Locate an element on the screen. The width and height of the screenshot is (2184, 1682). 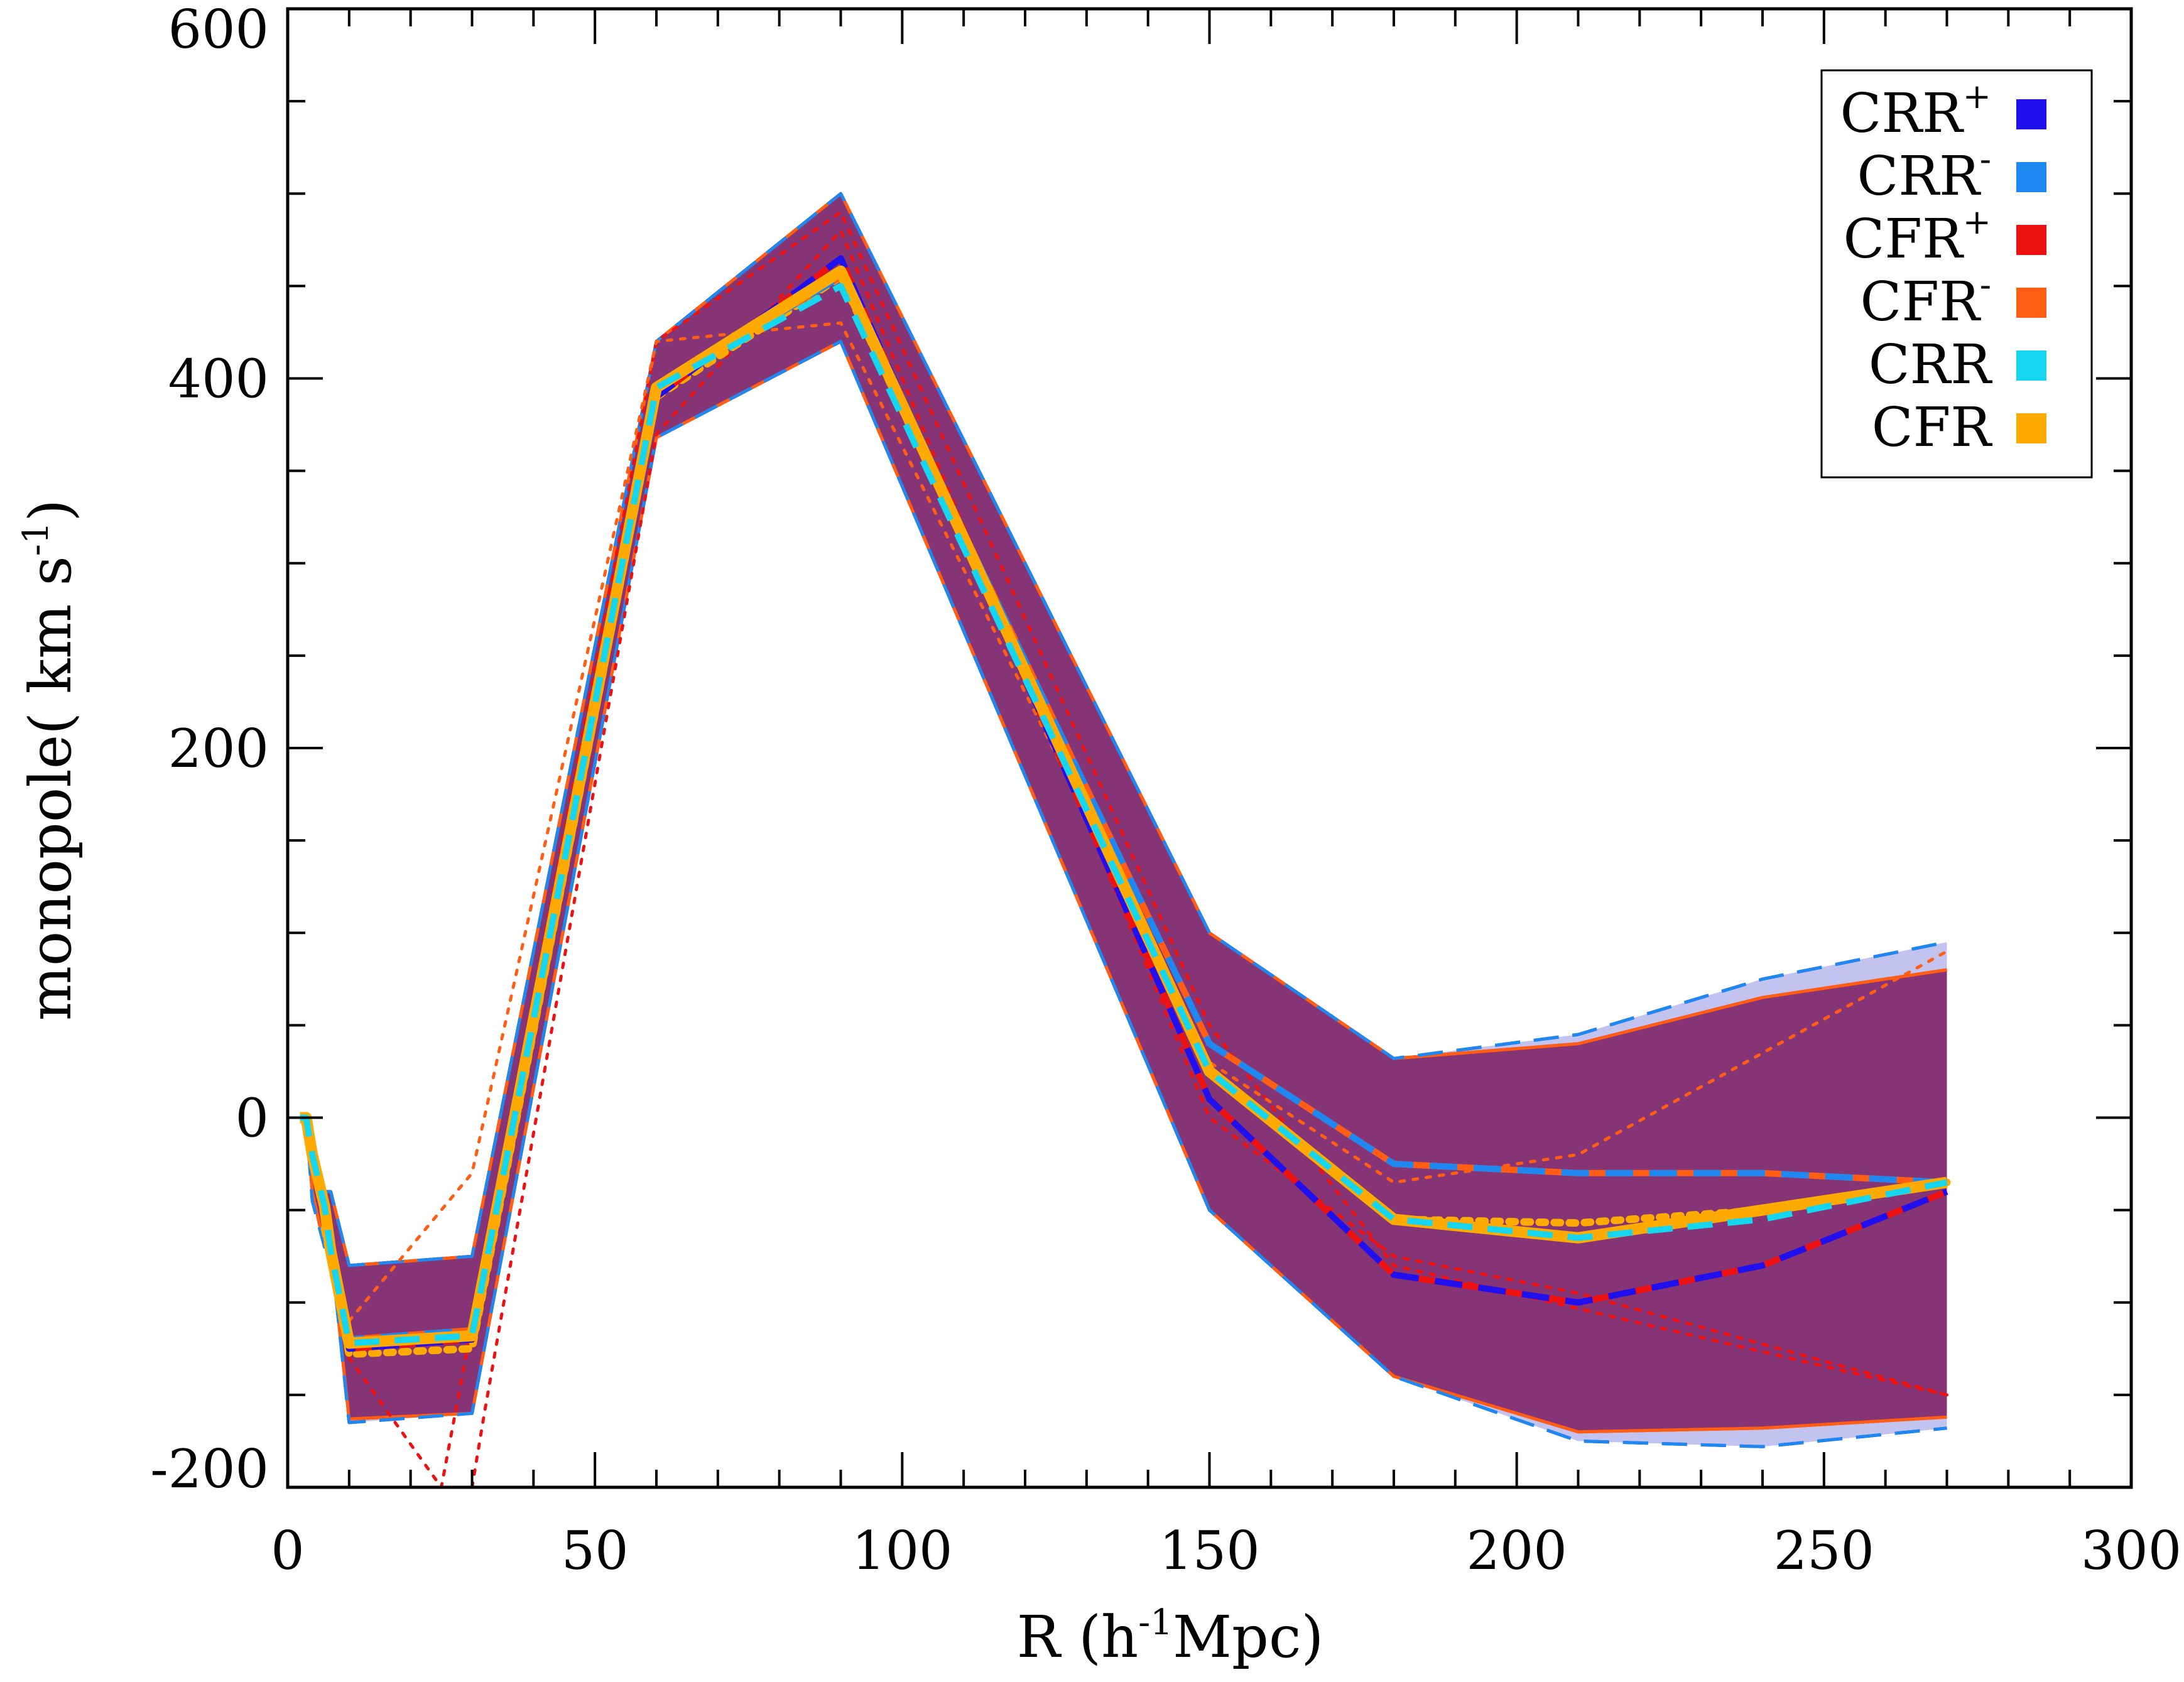
y-axis-title: monopole( km s-1) is located at coordinates (50, 760).